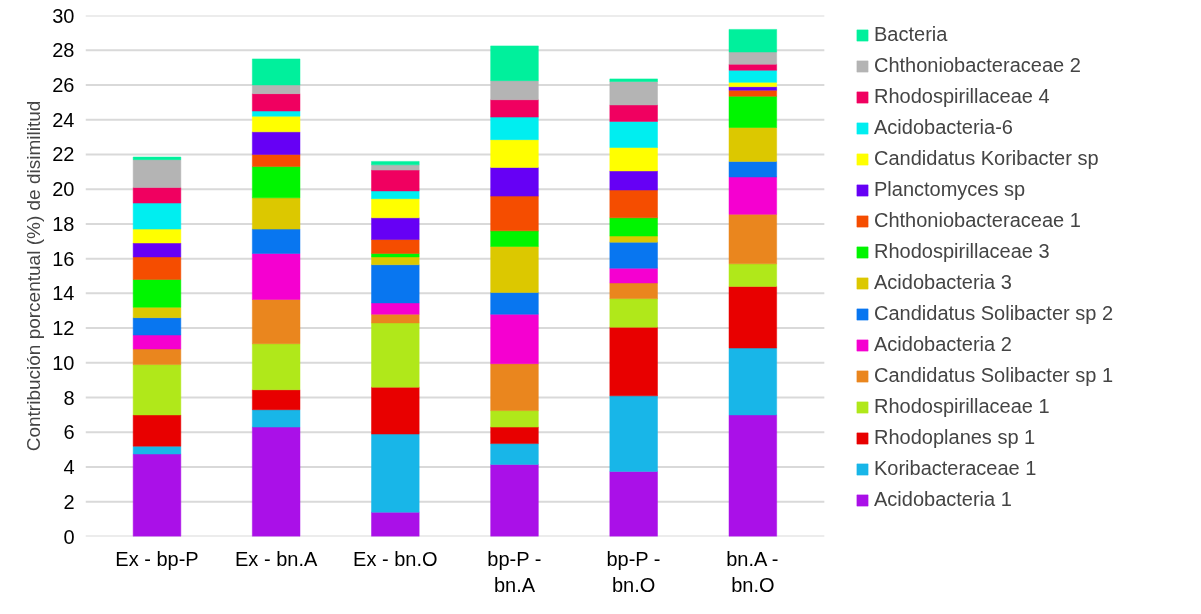 This screenshot has width=1201, height=614. Describe the element at coordinates (395, 558) in the screenshot. I see `x-tick-label: Ex - bn.O` at that location.